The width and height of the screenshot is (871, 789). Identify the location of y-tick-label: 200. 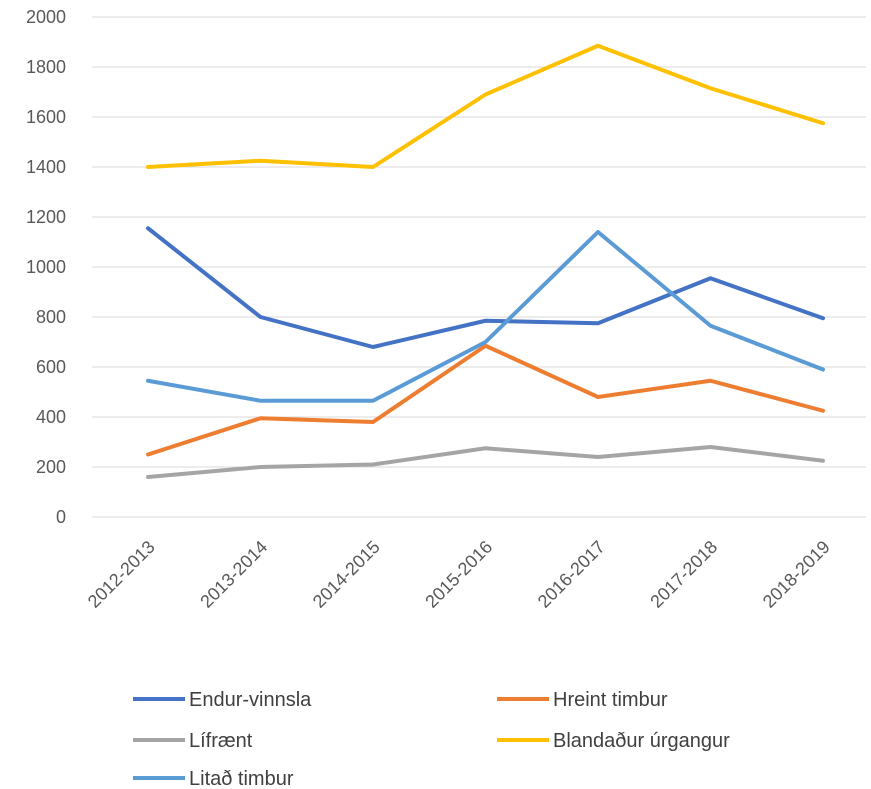
(51, 467).